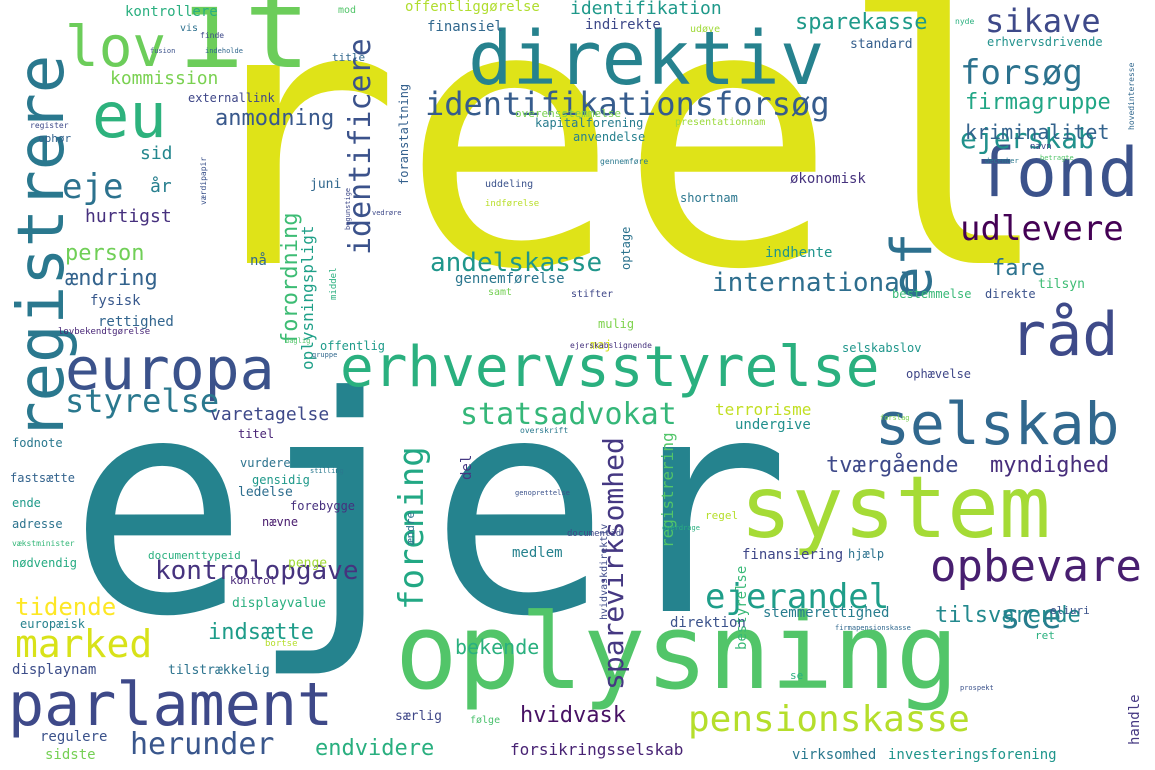 The height and width of the screenshot is (770, 1155). Describe the element at coordinates (1043, 21) in the screenshot. I see `word-sikave: sikave` at that location.